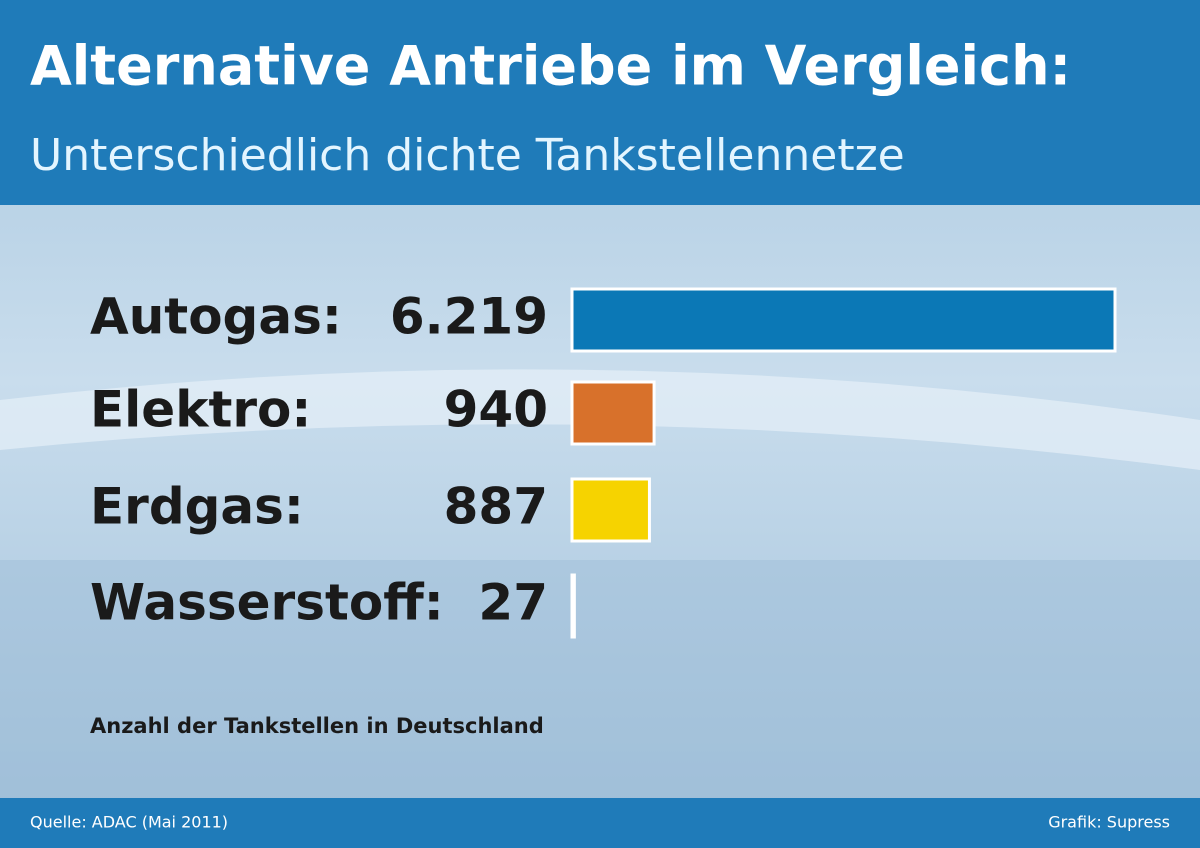  What do you see at coordinates (469, 317) in the screenshot?
I see `value-label: 6.219` at bounding box center [469, 317].